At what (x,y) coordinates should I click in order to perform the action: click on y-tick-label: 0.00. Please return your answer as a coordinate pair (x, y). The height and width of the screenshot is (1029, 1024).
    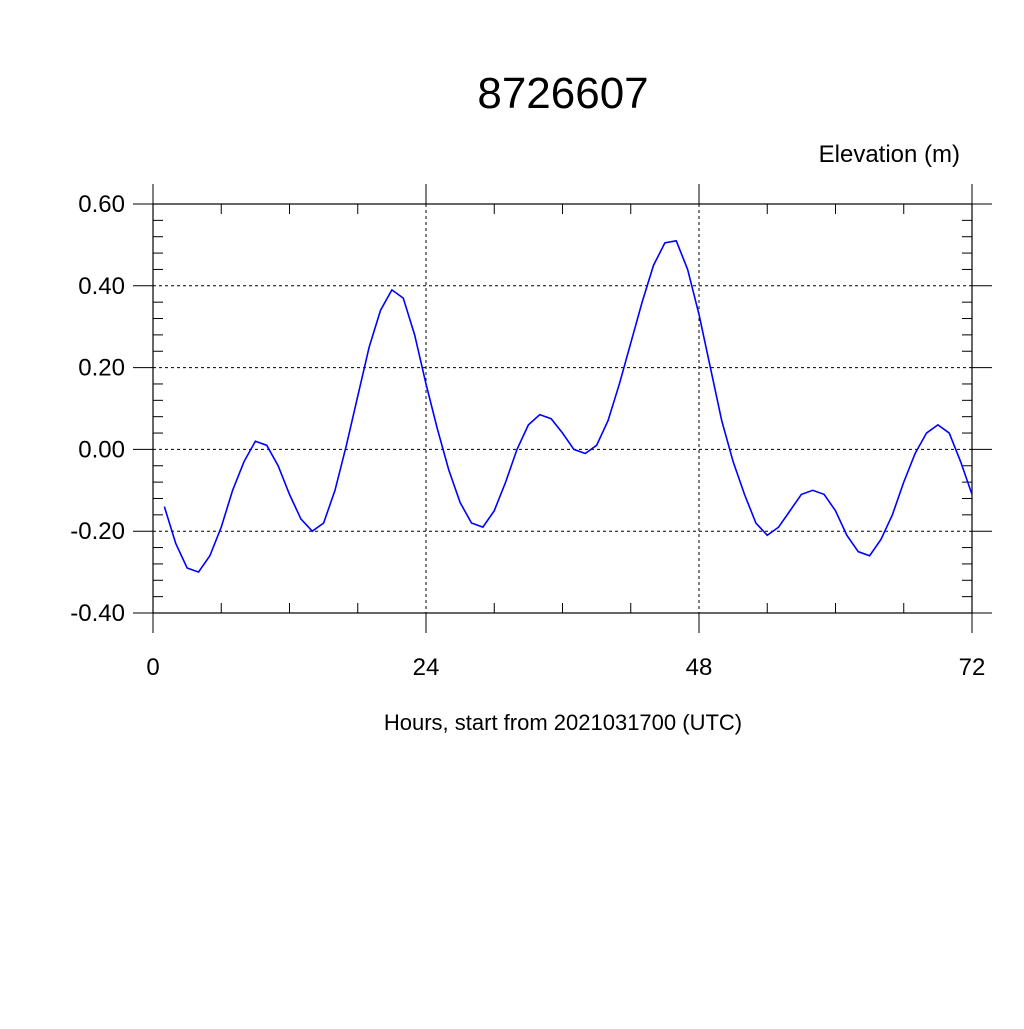
    Looking at the image, I should click on (101, 449).